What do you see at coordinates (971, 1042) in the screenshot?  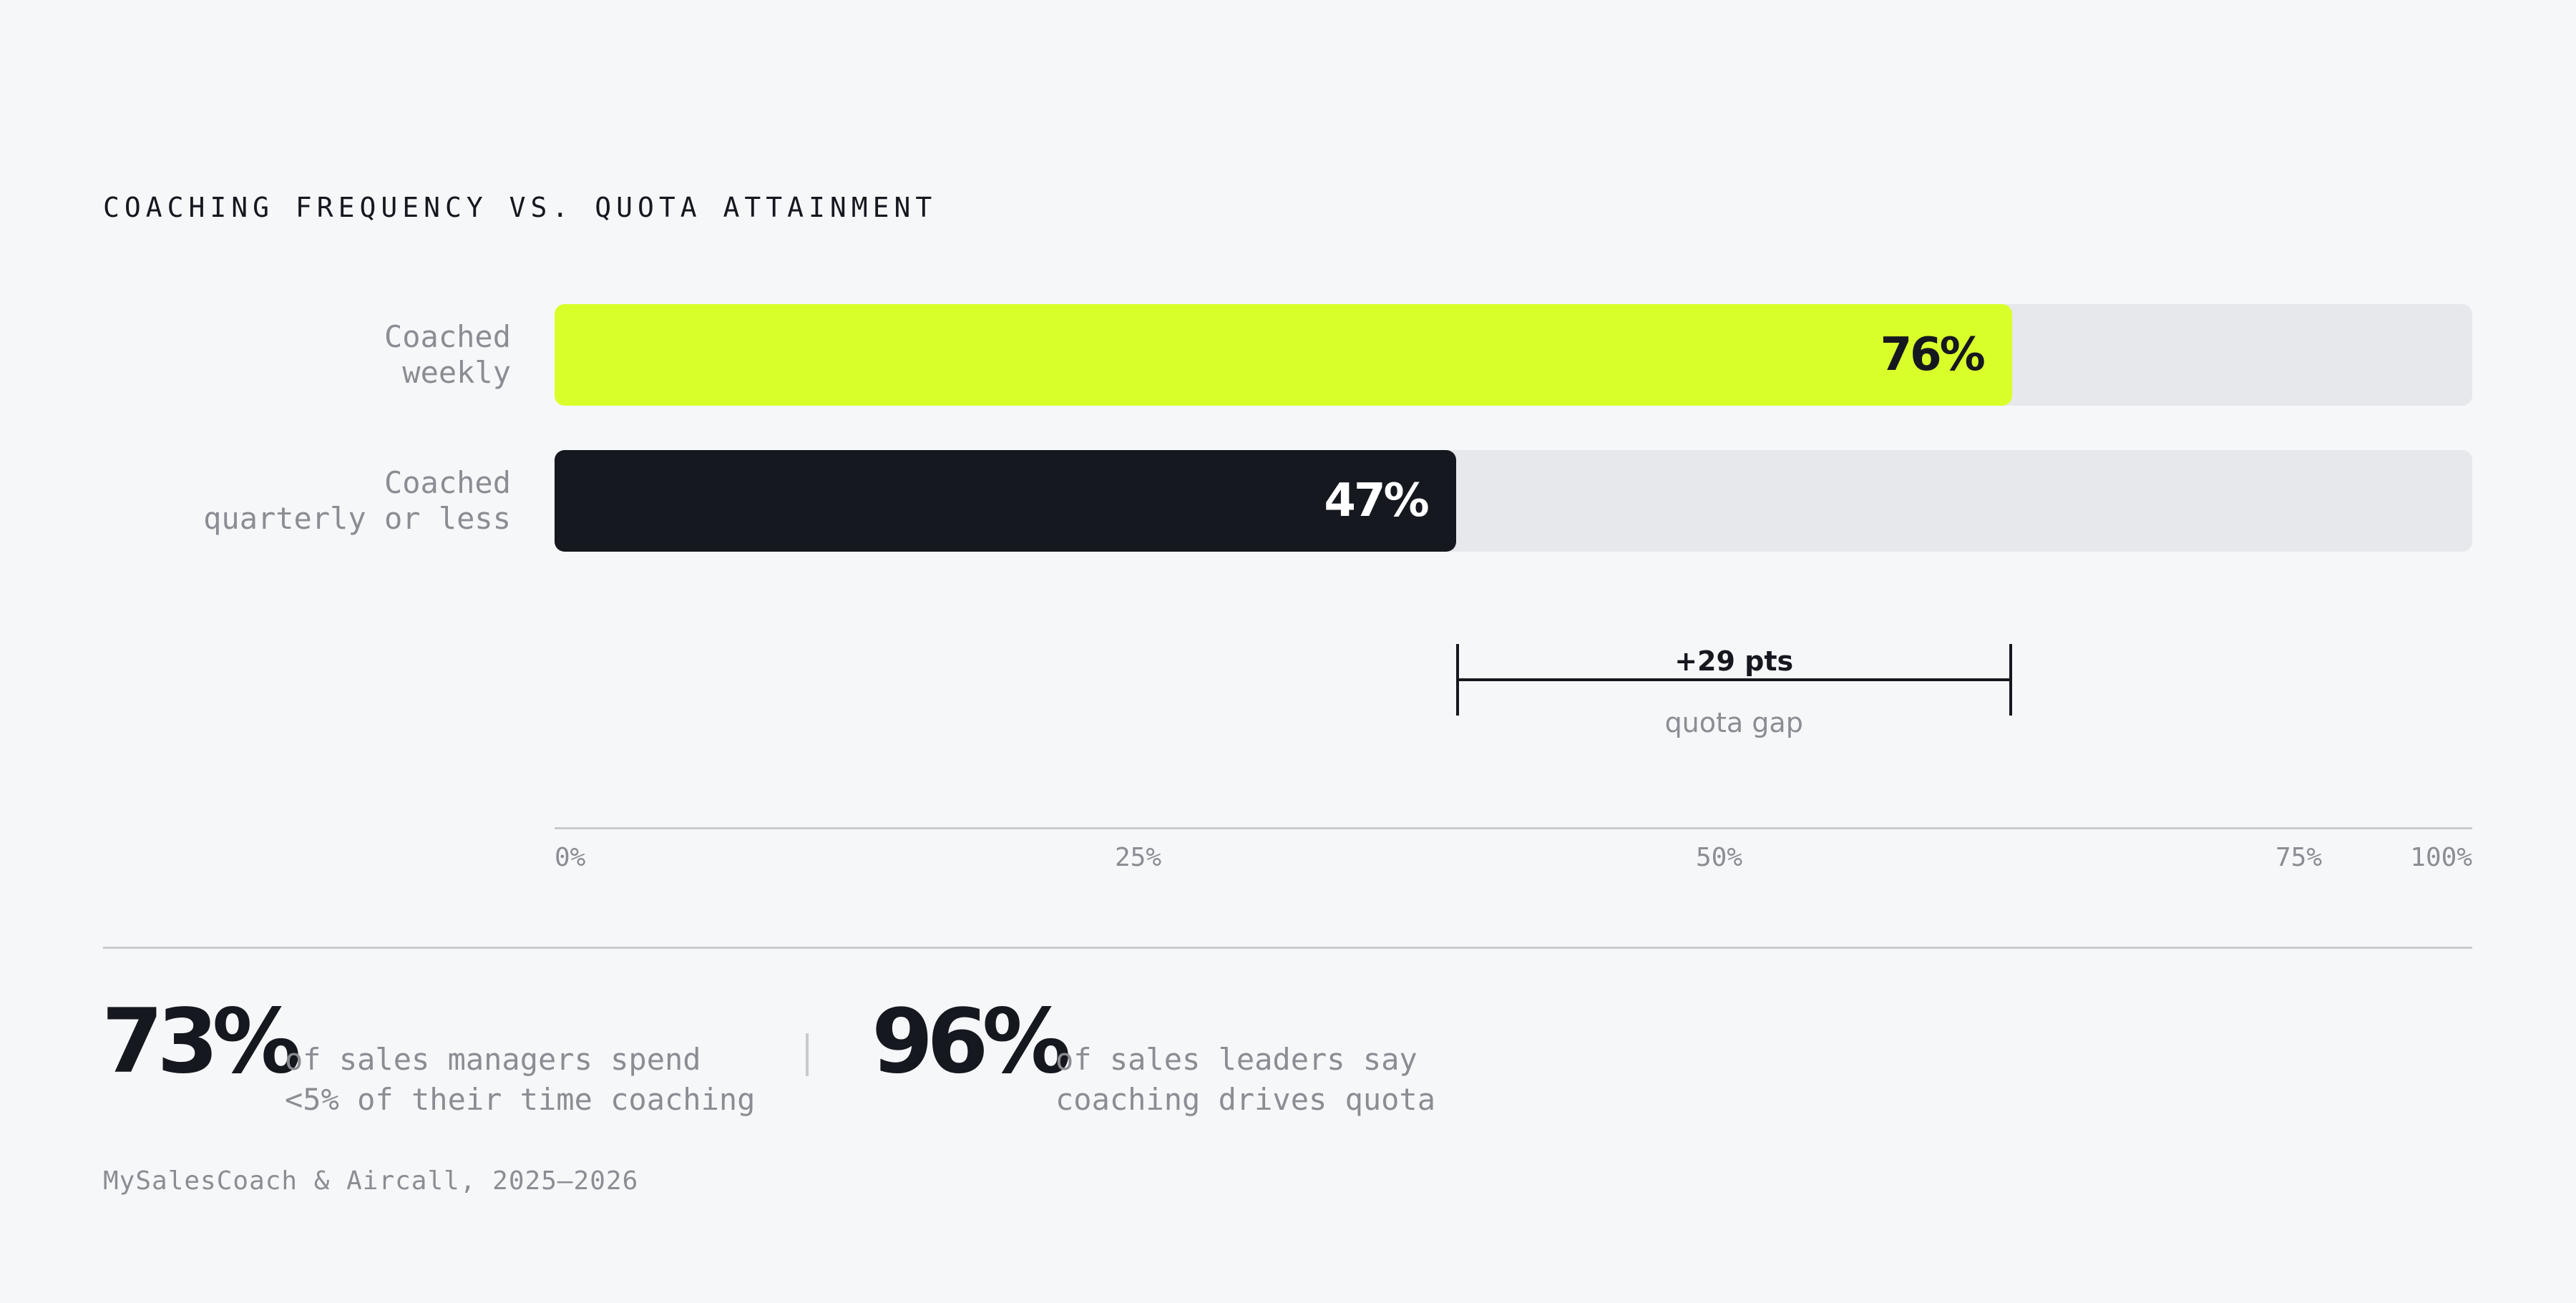 I see `stat-number: 96%` at bounding box center [971, 1042].